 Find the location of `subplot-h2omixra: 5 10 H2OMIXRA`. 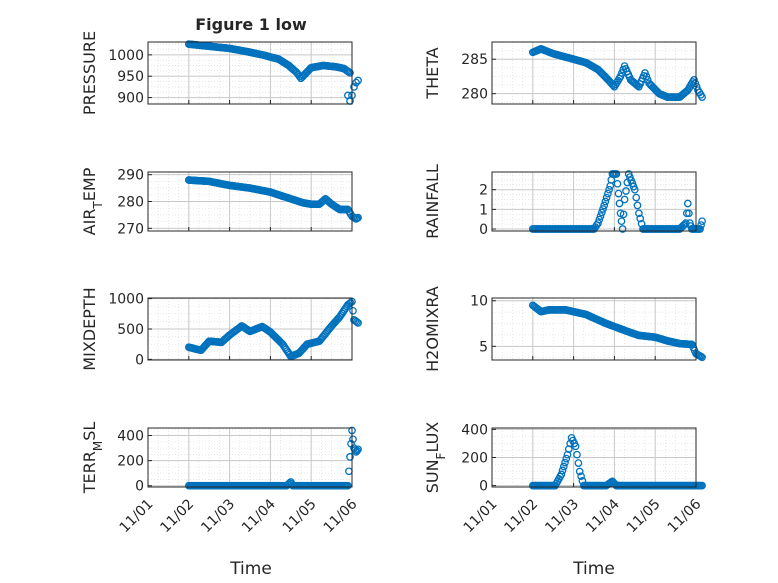

subplot-h2omixra: 5 10 H2OMIXRA is located at coordinates (564, 329).